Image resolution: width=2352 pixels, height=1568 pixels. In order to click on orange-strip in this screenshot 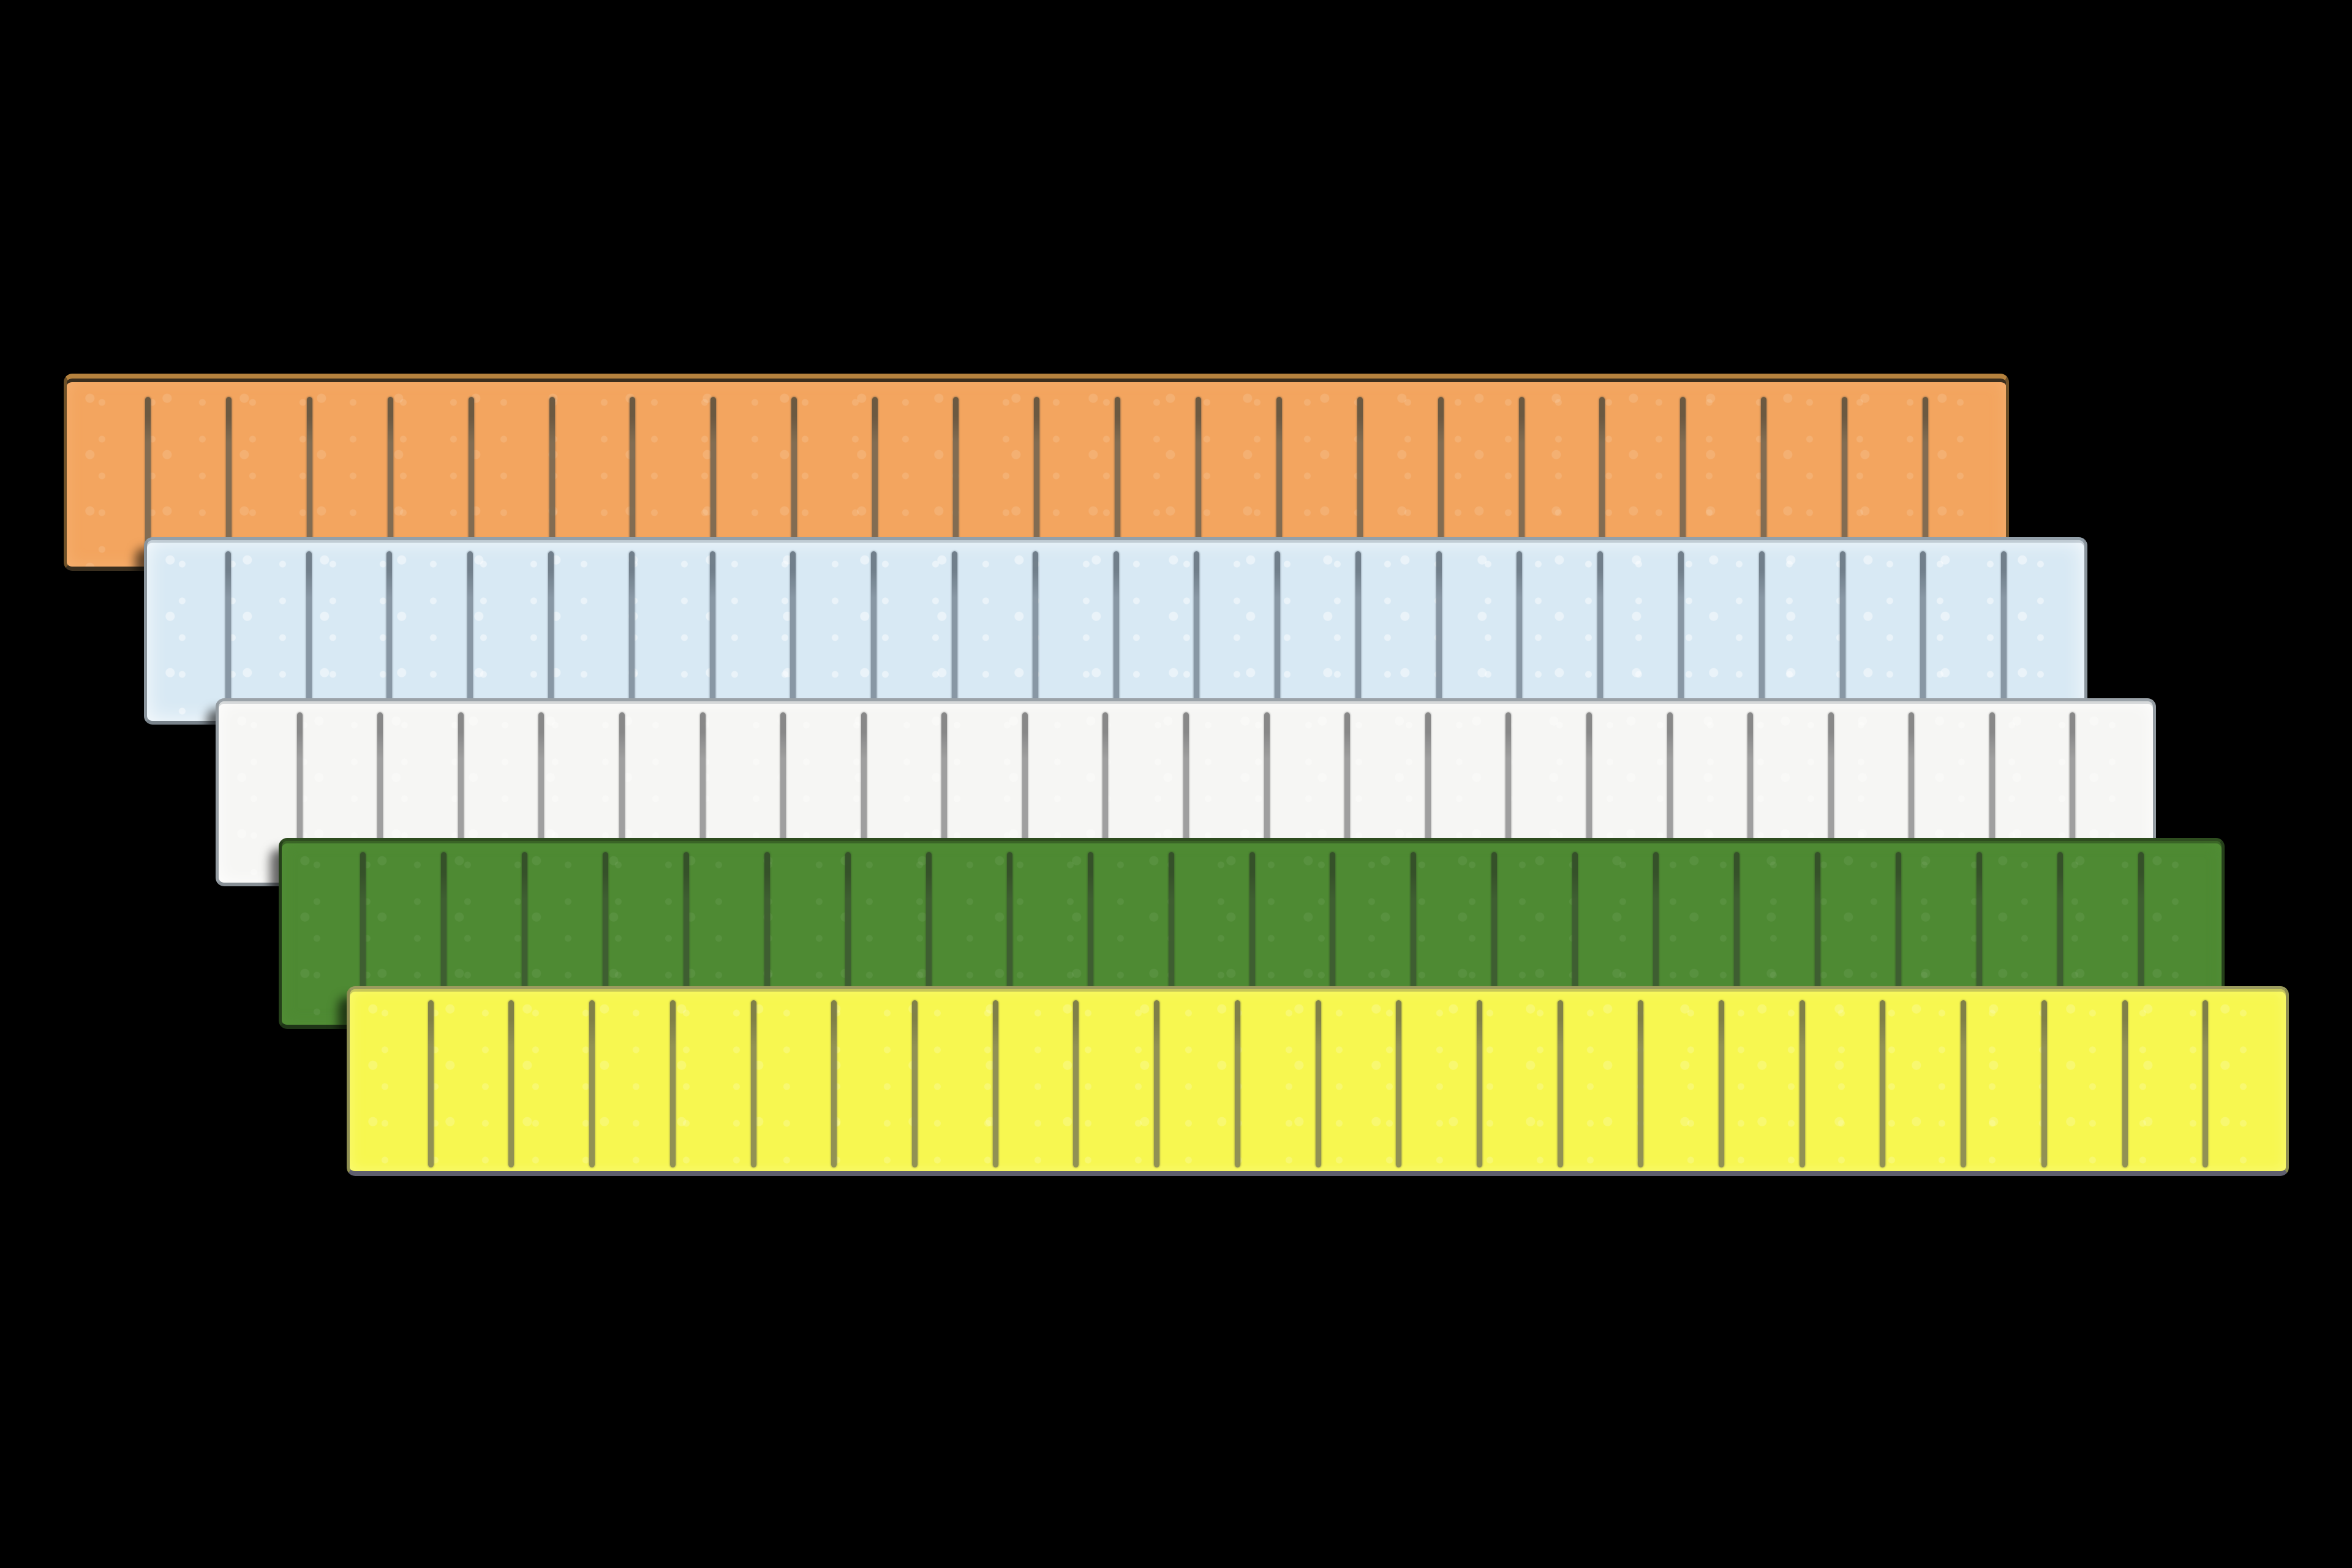, I will do `click(1036, 473)`.